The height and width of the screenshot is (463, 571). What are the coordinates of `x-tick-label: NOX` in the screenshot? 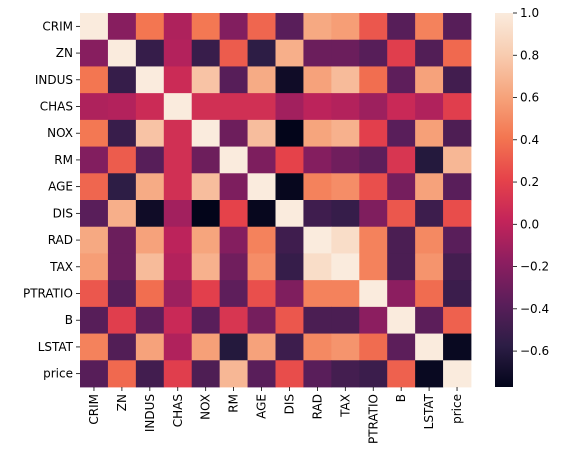 It's located at (206, 407).